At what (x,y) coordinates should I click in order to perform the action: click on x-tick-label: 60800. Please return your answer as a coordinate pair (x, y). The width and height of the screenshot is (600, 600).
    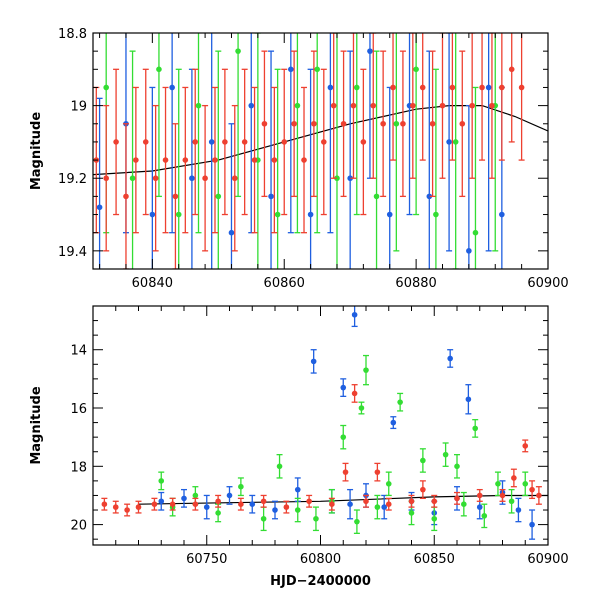
    Looking at the image, I should click on (320, 559).